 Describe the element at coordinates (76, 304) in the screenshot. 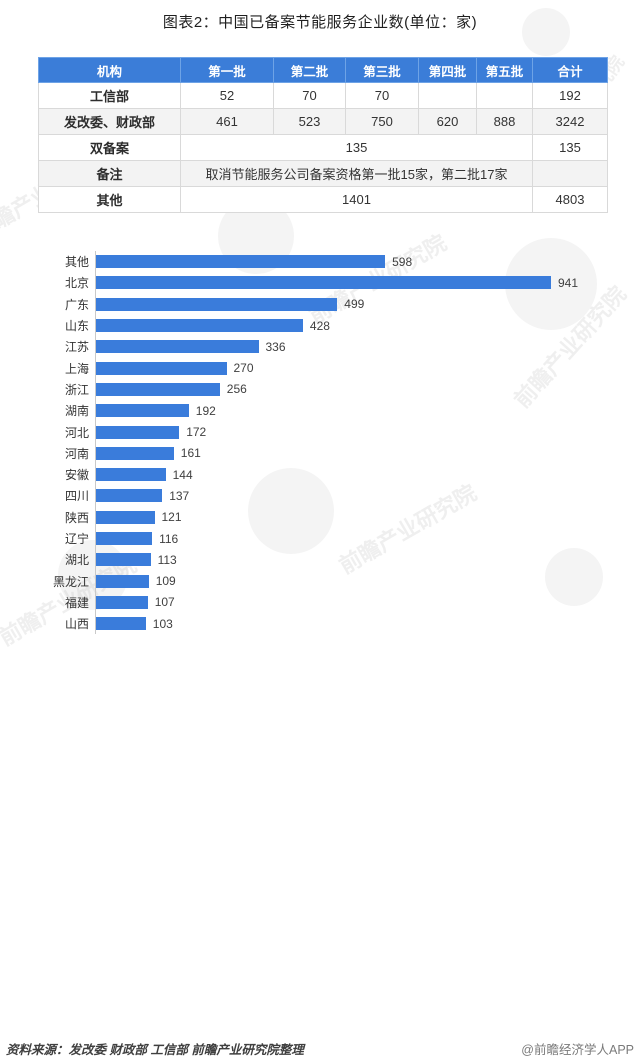

I see `bar-category-label: 广东` at that location.